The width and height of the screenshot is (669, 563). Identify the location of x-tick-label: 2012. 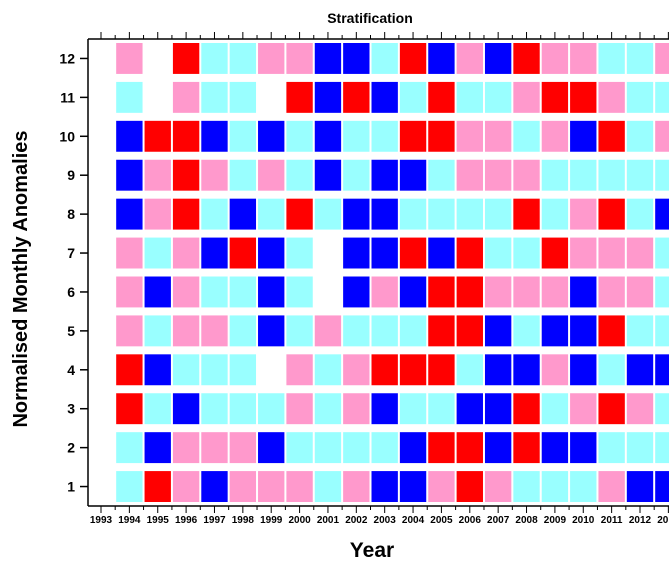
(640, 520).